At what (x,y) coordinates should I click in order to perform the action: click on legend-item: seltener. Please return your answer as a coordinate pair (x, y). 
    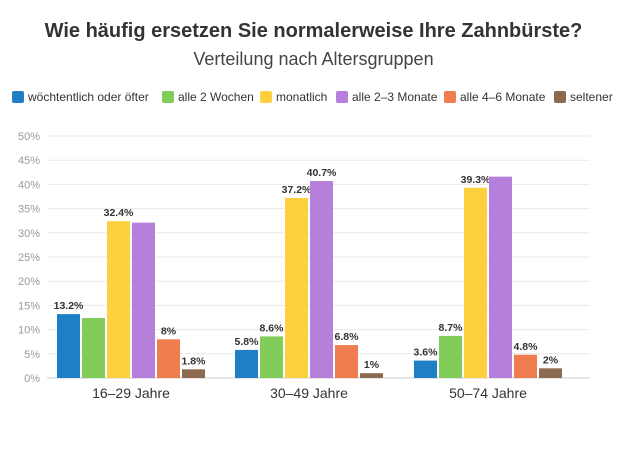
    Looking at the image, I should click on (583, 97).